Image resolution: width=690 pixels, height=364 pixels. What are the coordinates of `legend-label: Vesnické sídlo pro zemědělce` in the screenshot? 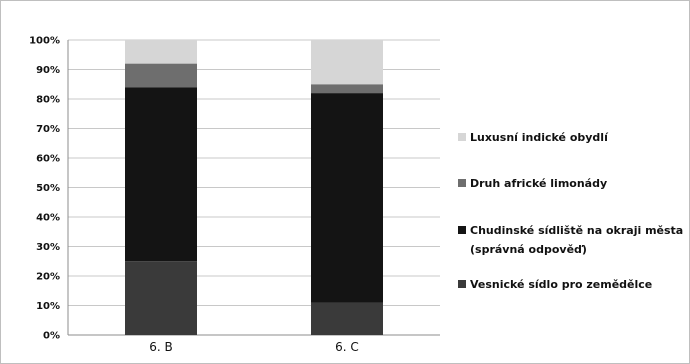 It's located at (561, 284).